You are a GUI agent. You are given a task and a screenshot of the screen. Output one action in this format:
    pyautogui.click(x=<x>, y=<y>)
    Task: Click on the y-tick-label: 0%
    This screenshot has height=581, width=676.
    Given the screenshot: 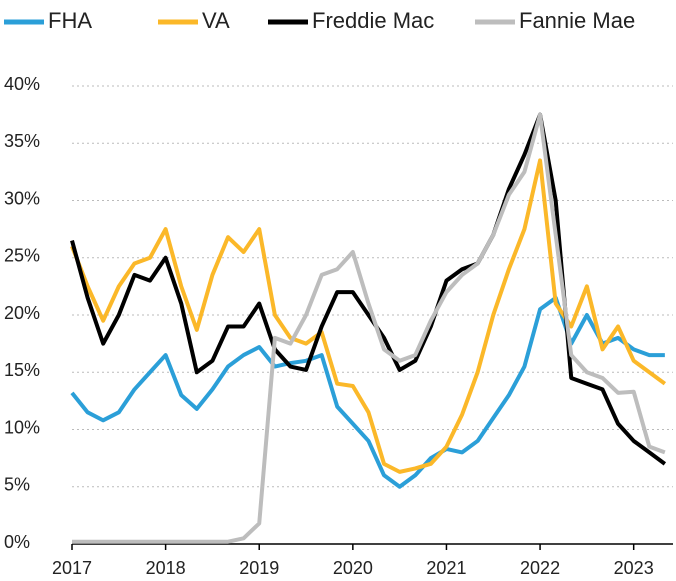 What is the action you would take?
    pyautogui.click(x=17, y=542)
    